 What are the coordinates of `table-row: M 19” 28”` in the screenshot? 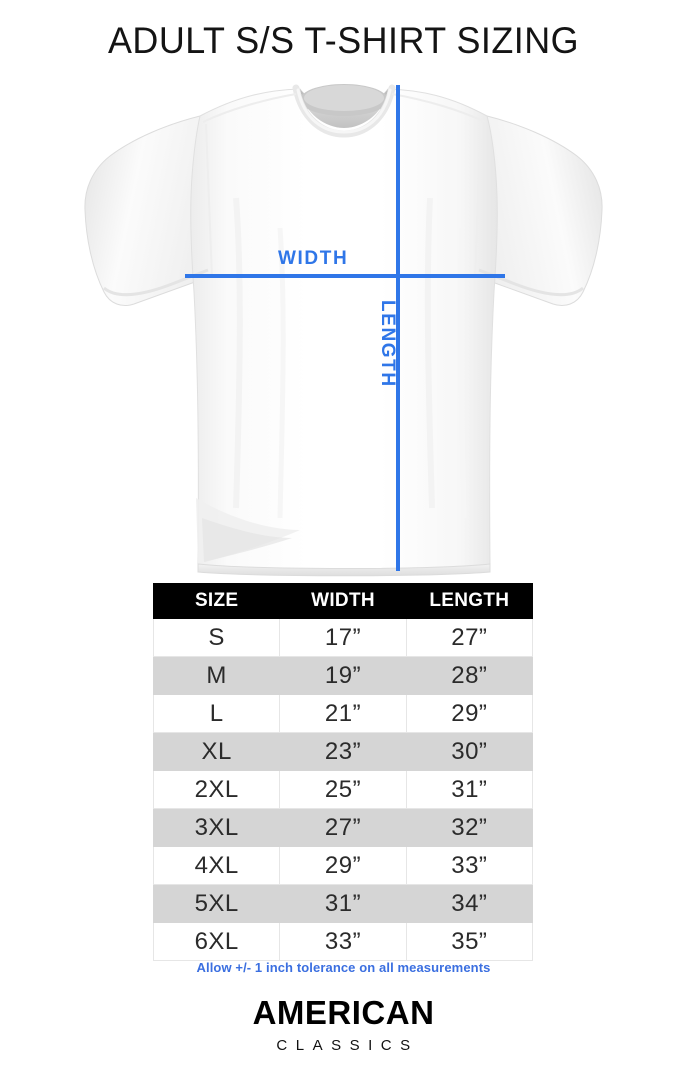 It's located at (343, 675).